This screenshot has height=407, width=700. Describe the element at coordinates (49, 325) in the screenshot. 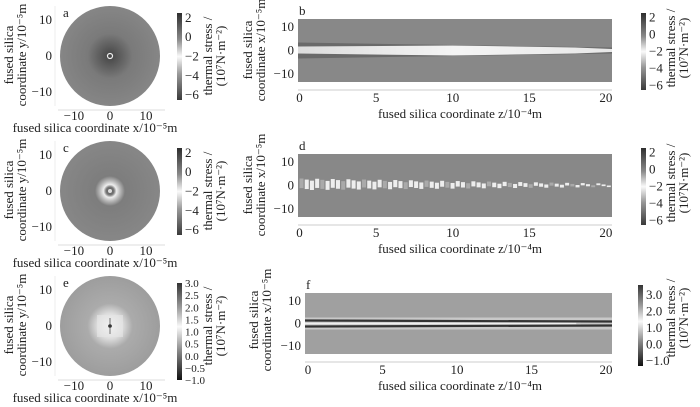

I see `y-tick-label: 0` at that location.